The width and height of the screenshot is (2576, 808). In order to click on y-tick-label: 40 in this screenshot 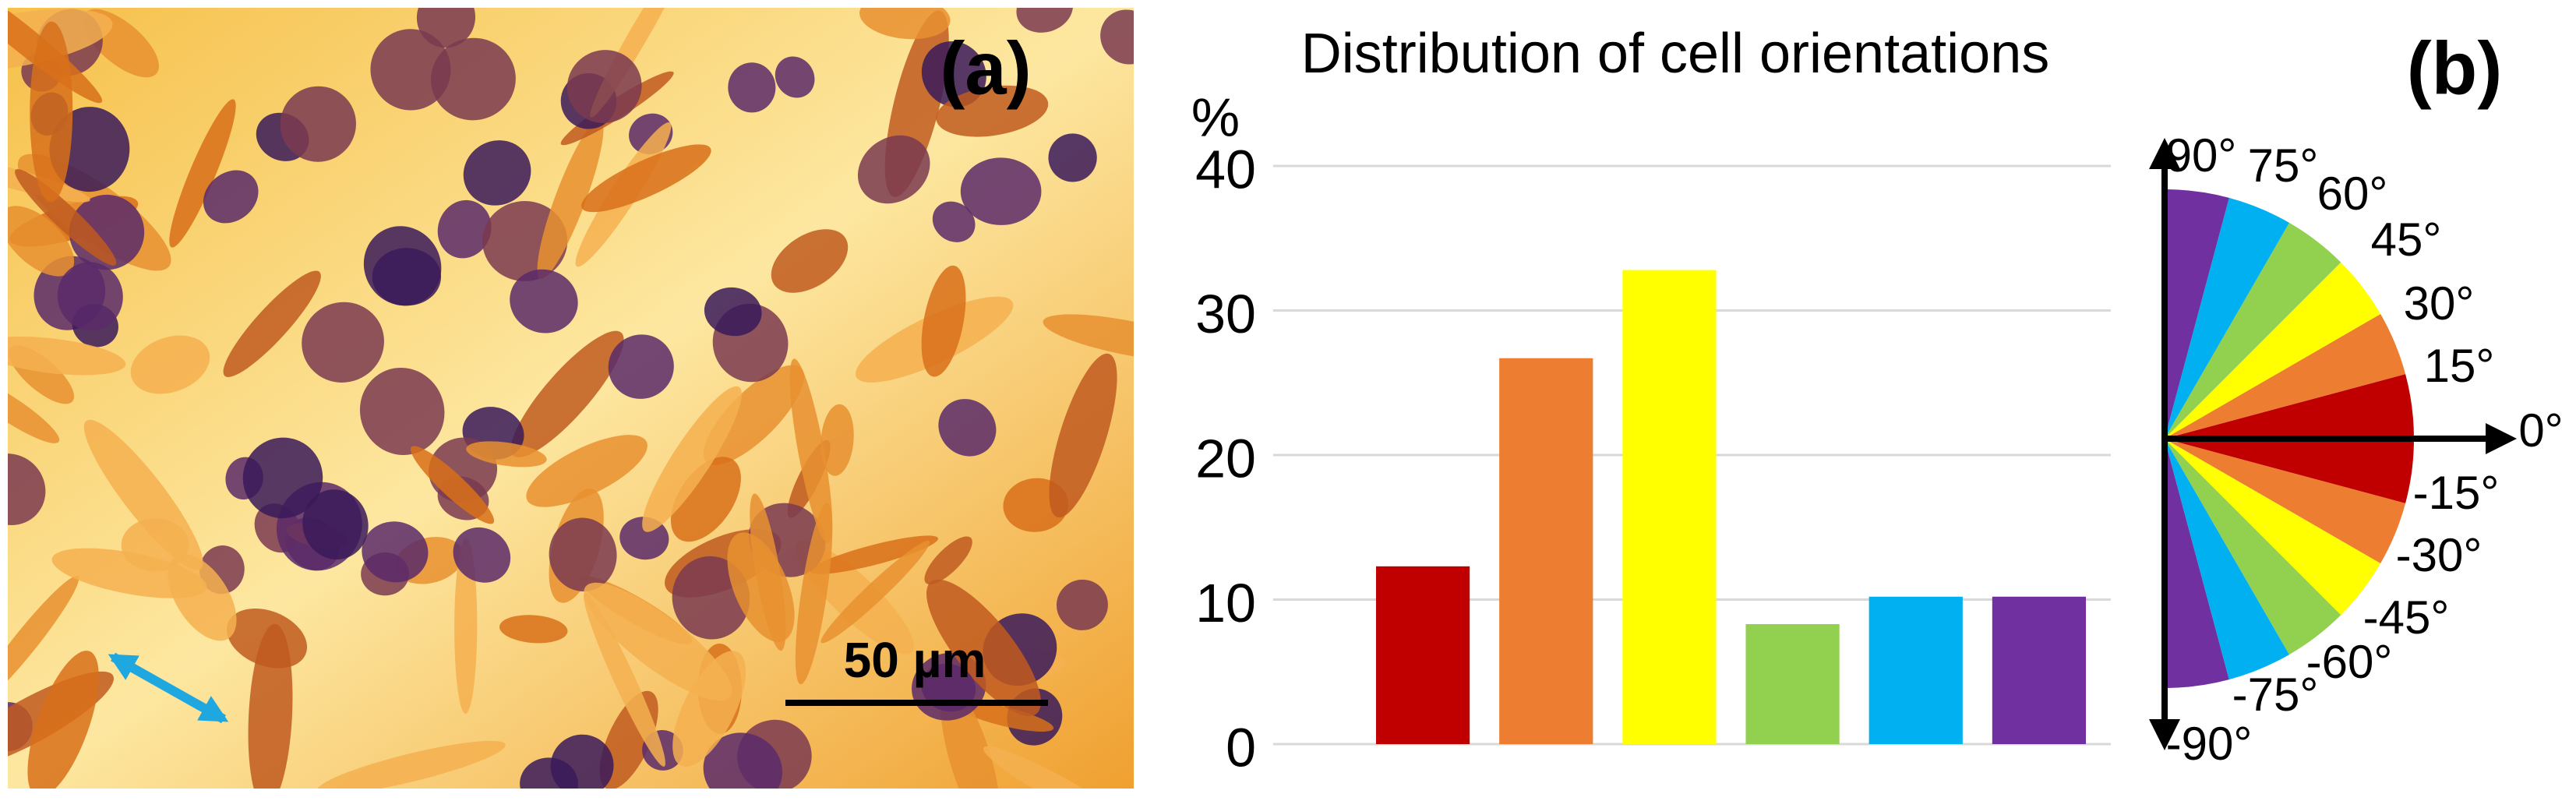, I will do `click(1225, 169)`.